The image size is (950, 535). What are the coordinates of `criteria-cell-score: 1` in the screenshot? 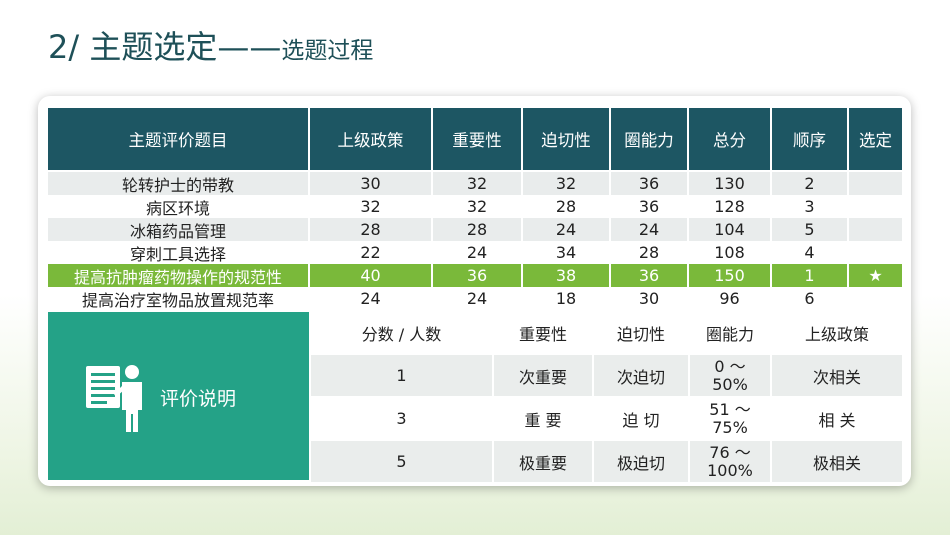 It's located at (401, 375).